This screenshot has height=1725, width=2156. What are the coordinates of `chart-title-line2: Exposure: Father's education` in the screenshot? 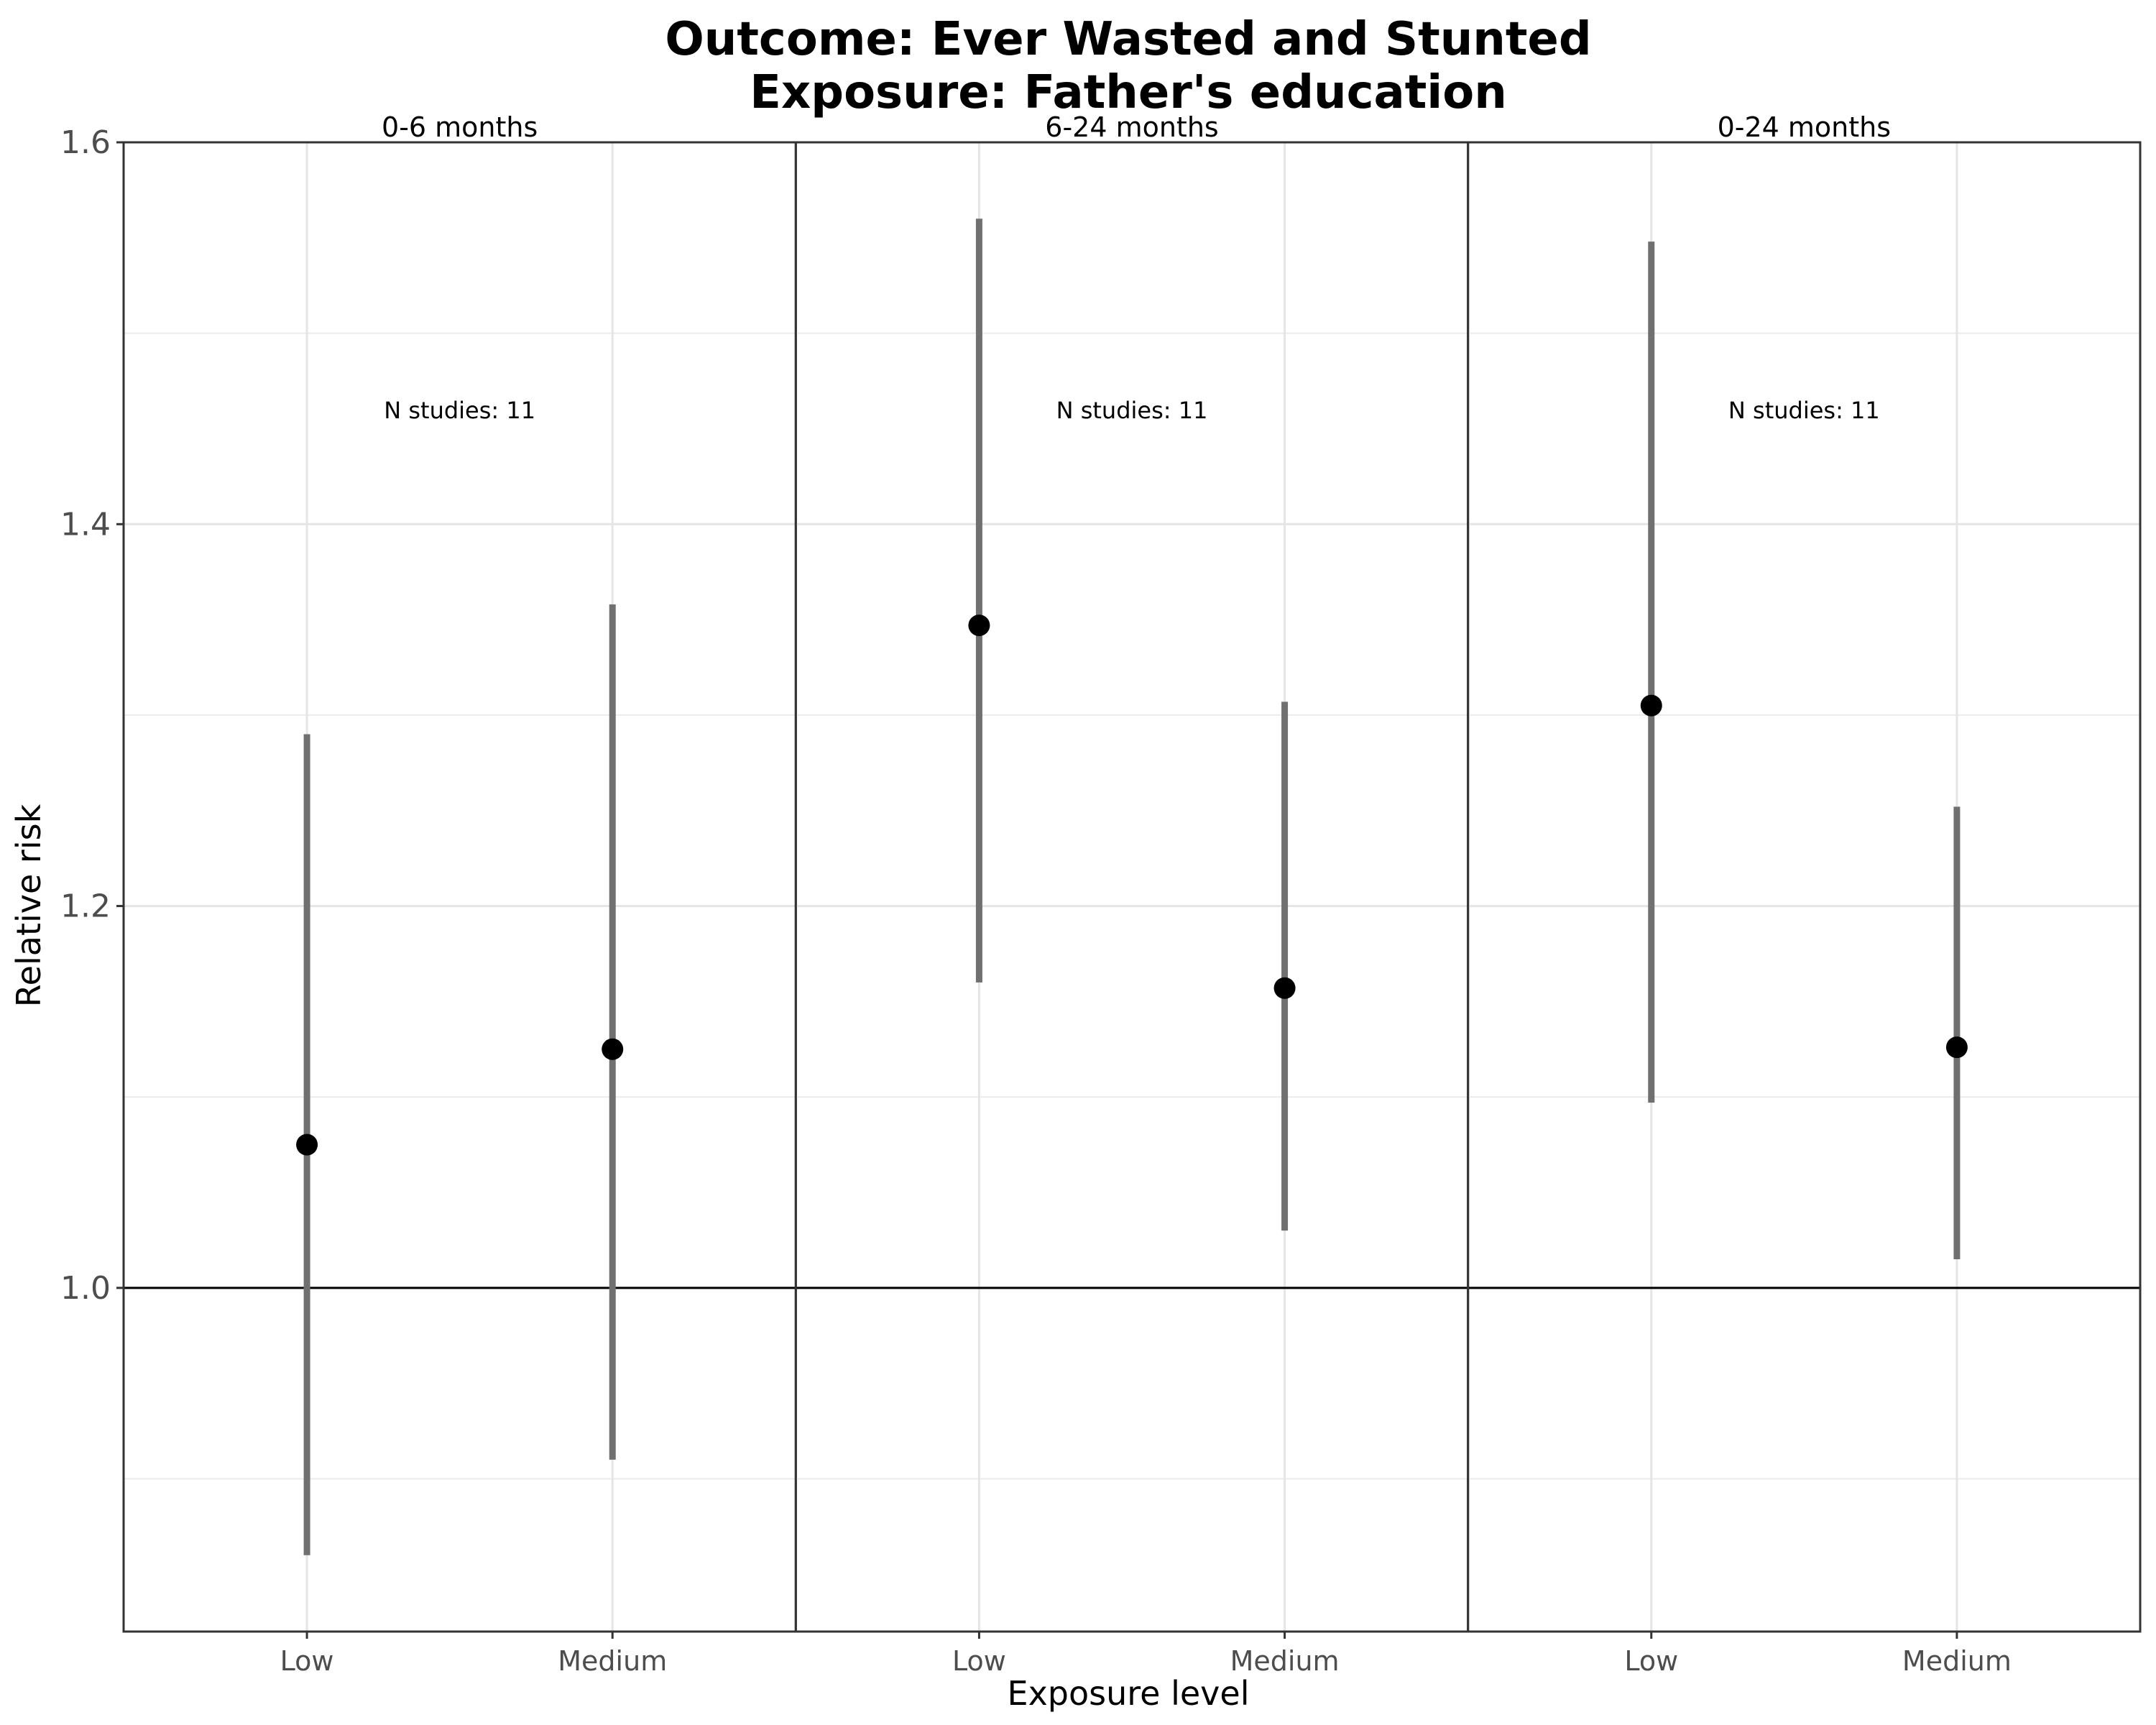 It's located at (1128, 92).